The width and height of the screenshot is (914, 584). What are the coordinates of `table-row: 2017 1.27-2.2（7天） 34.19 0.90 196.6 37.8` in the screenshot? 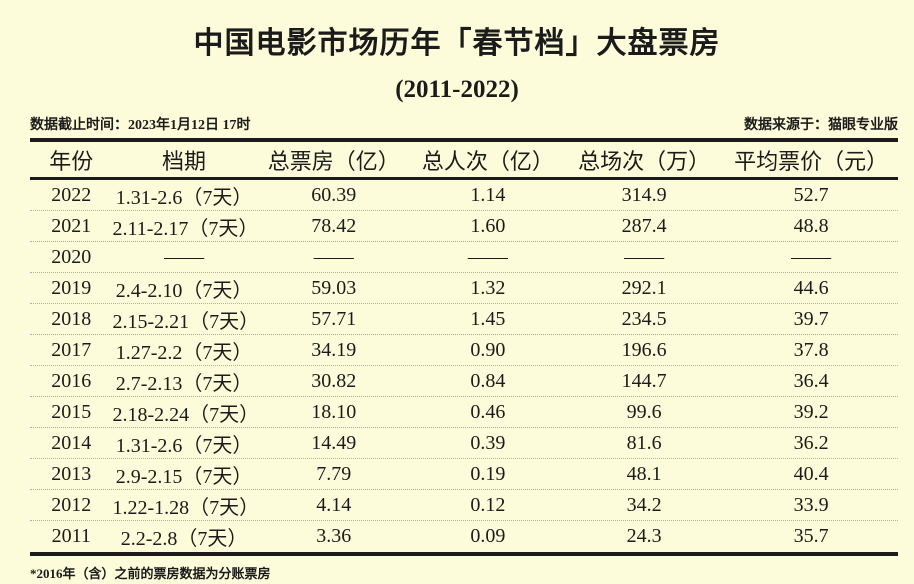 It's located at (464, 350).